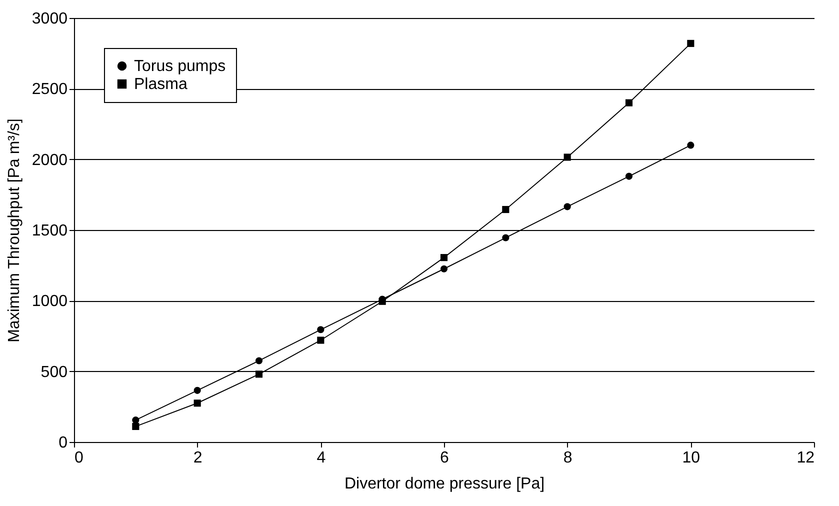  Describe the element at coordinates (180, 66) in the screenshot. I see `legend-label: Torus pumps` at that location.